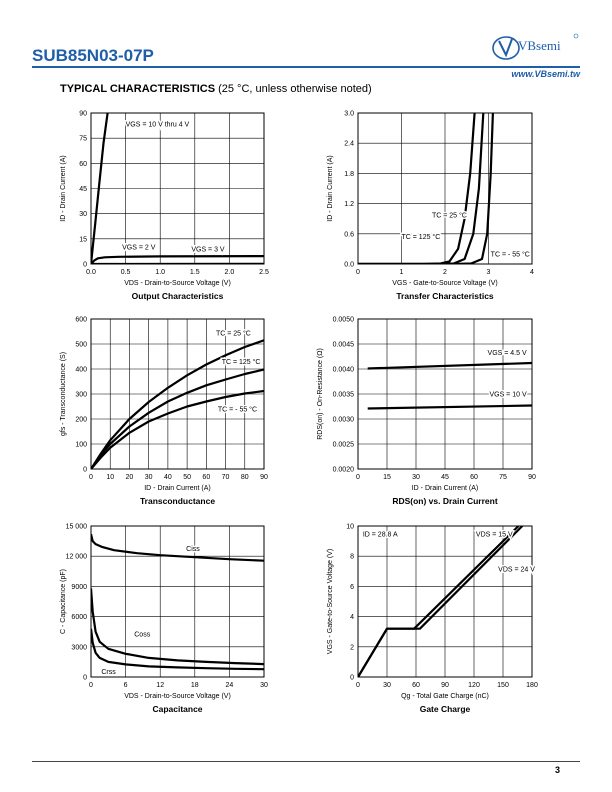 This screenshot has height=792, width=612. I want to click on x-tick-label: 20, so click(130, 477).